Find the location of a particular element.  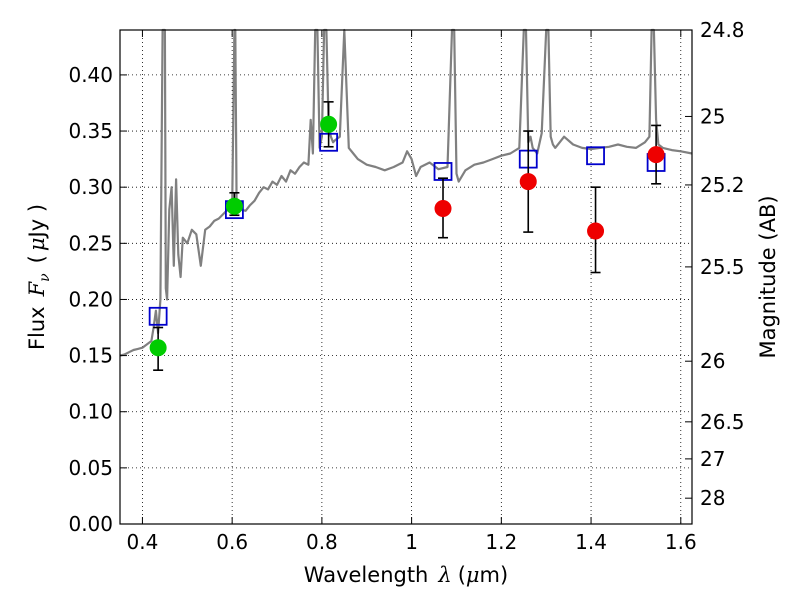

y-tick-label: 0.05 is located at coordinates (90, 468).